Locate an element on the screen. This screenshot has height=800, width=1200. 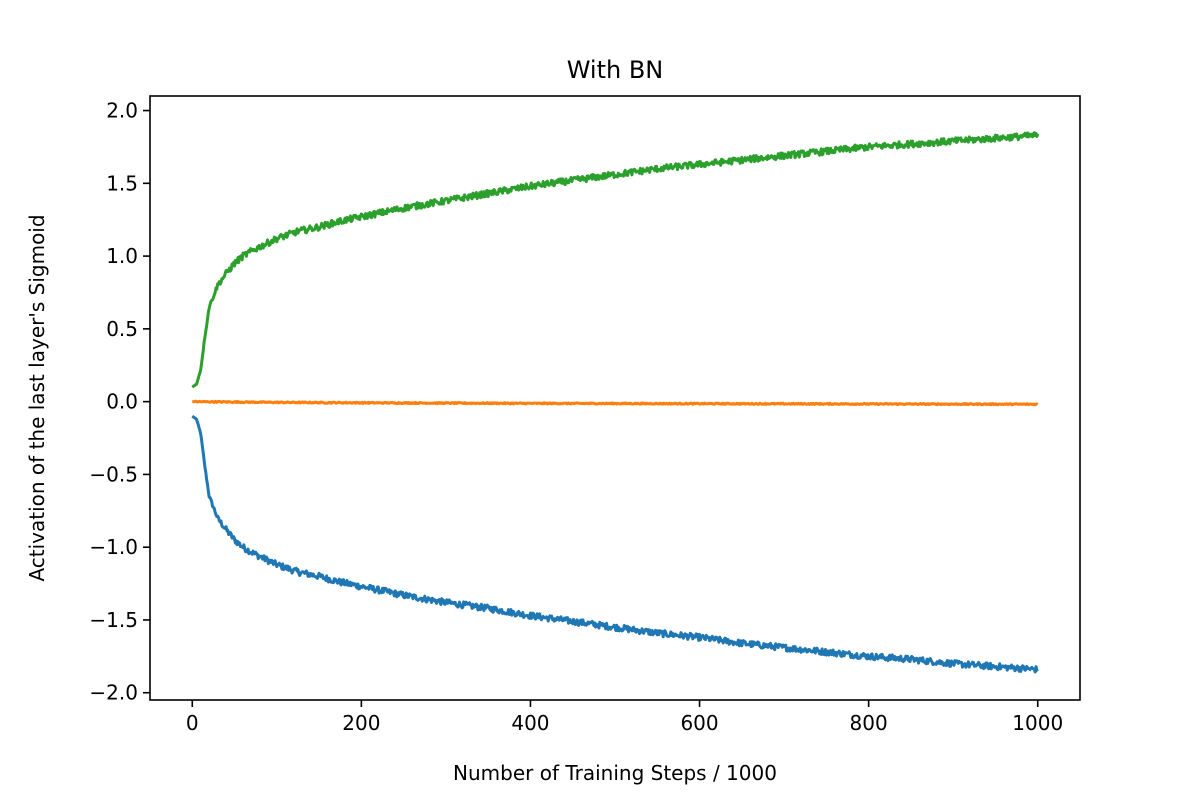
x-axis-ticks: 0 200 400 600 800 1000 is located at coordinates (624, 717).